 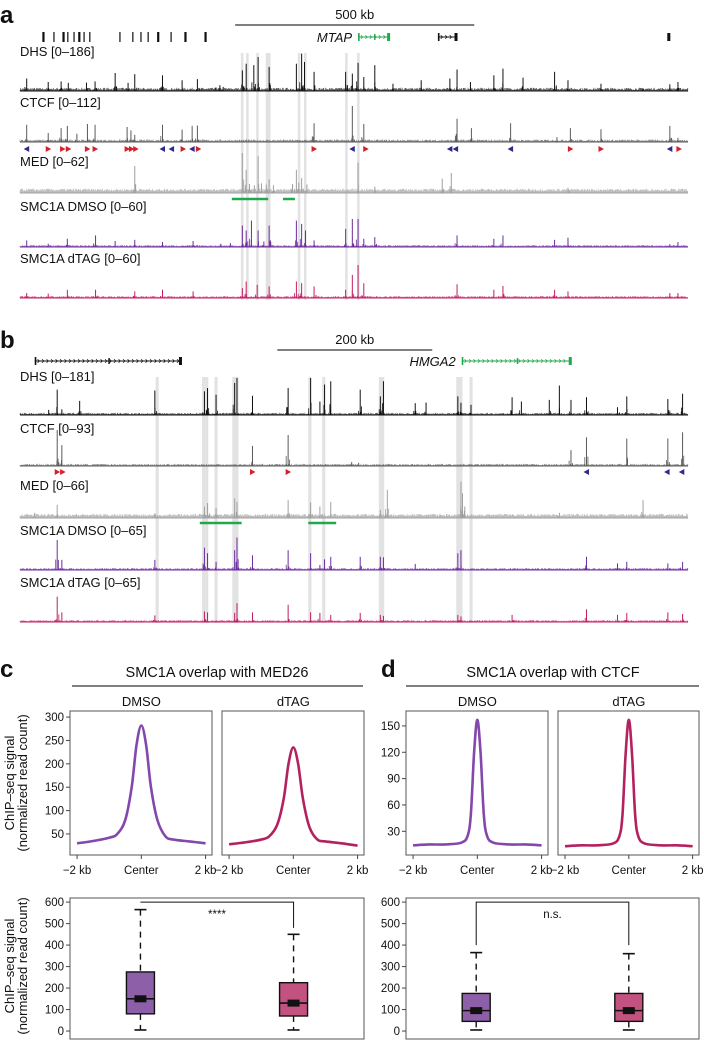 I want to click on track-label: CTCF [0–93], so click(x=57, y=428).